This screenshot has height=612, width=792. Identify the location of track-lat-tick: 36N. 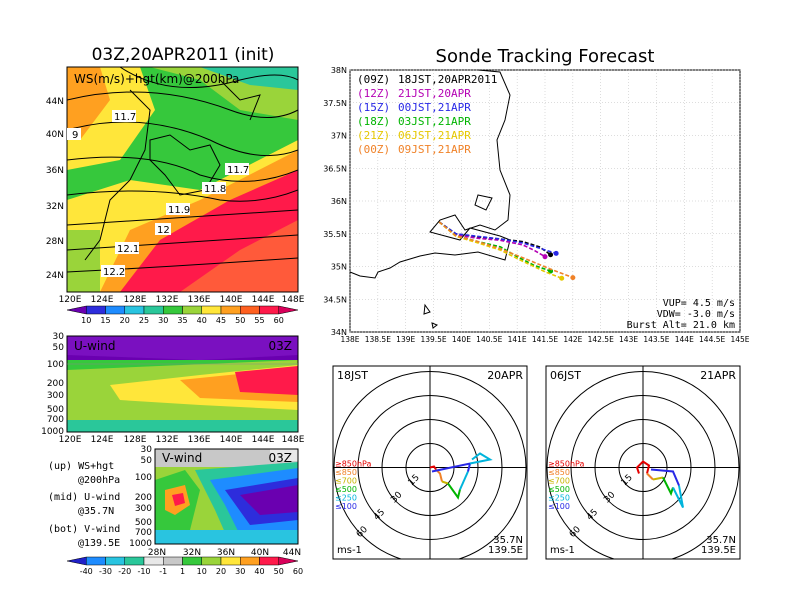
(339, 201).